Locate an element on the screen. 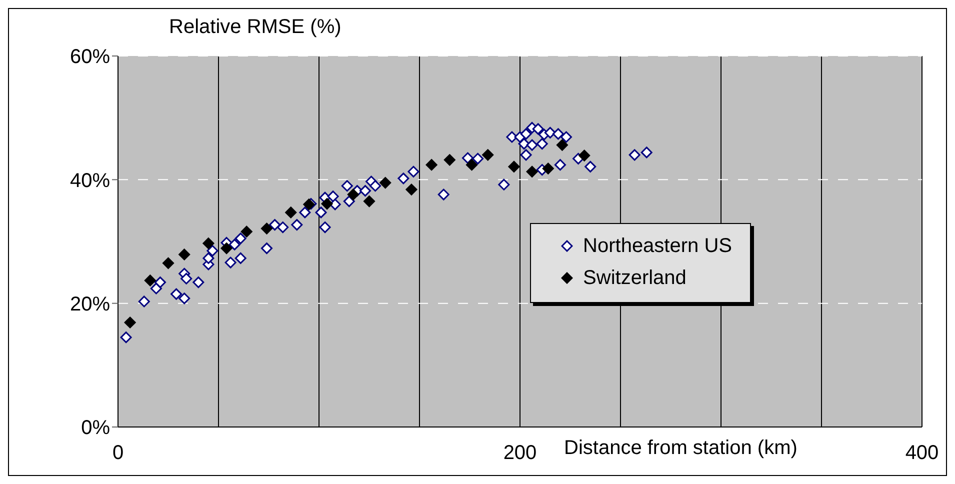 The height and width of the screenshot is (484, 955). y-tick-label: 20% is located at coordinates (90, 304).